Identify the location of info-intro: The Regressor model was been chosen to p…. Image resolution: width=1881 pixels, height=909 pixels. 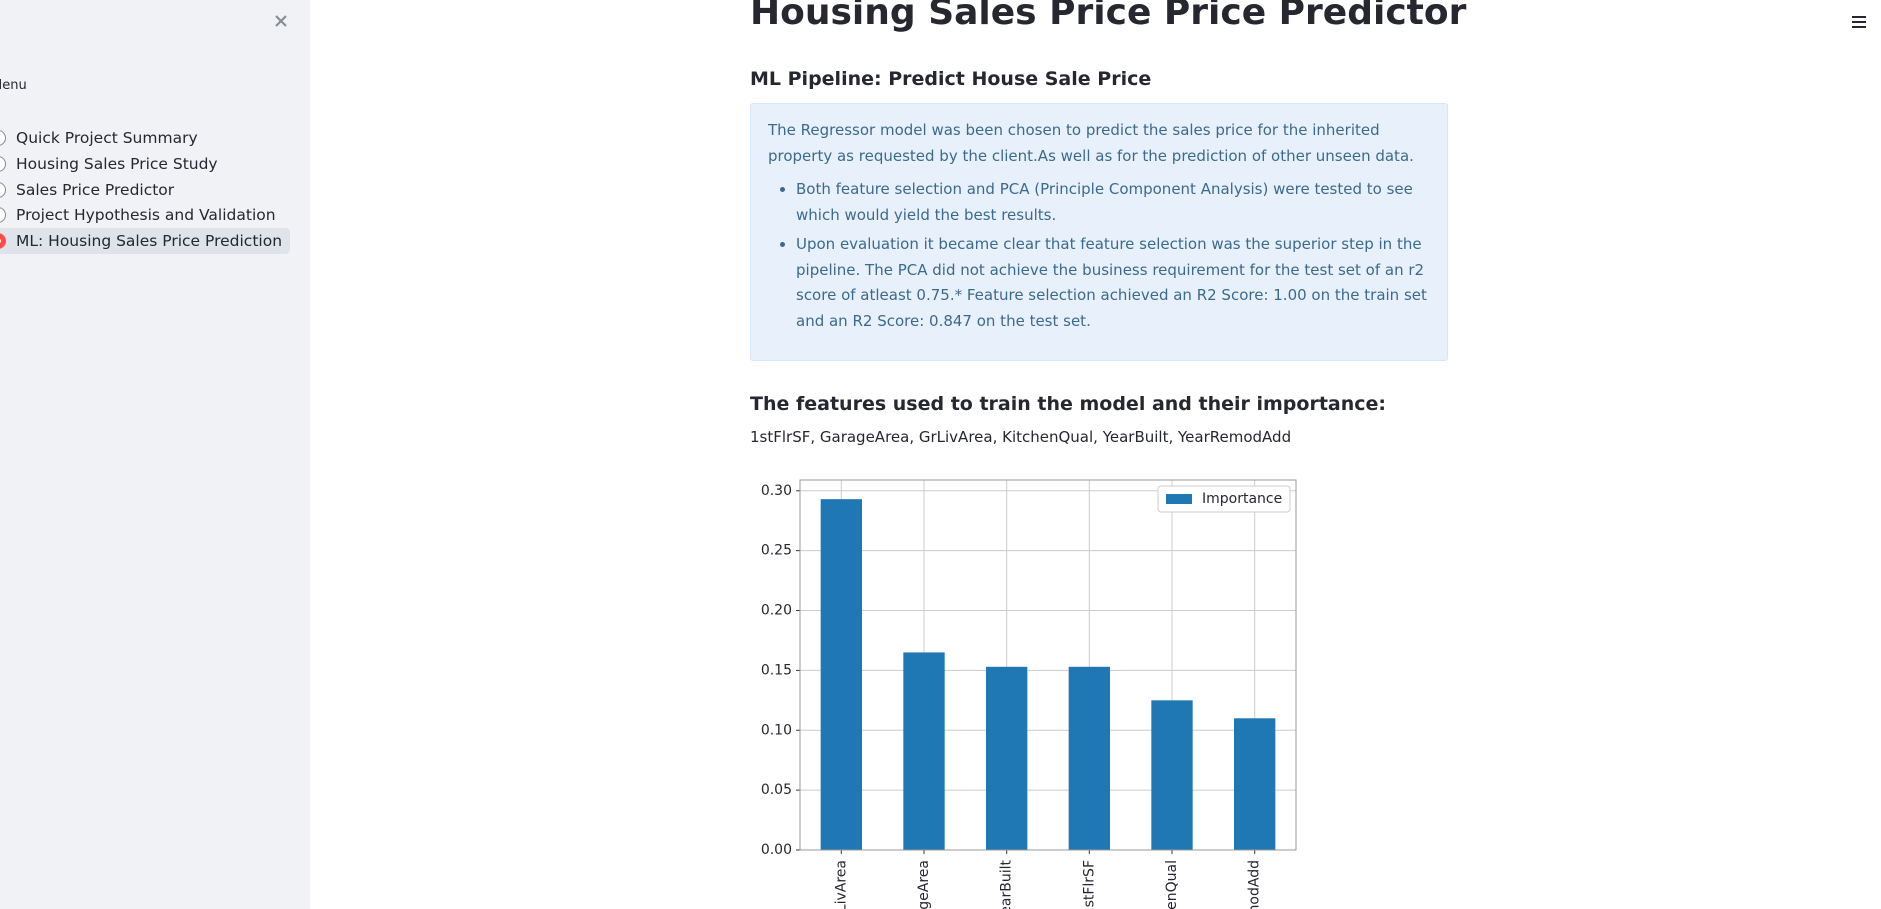
(1091, 143).